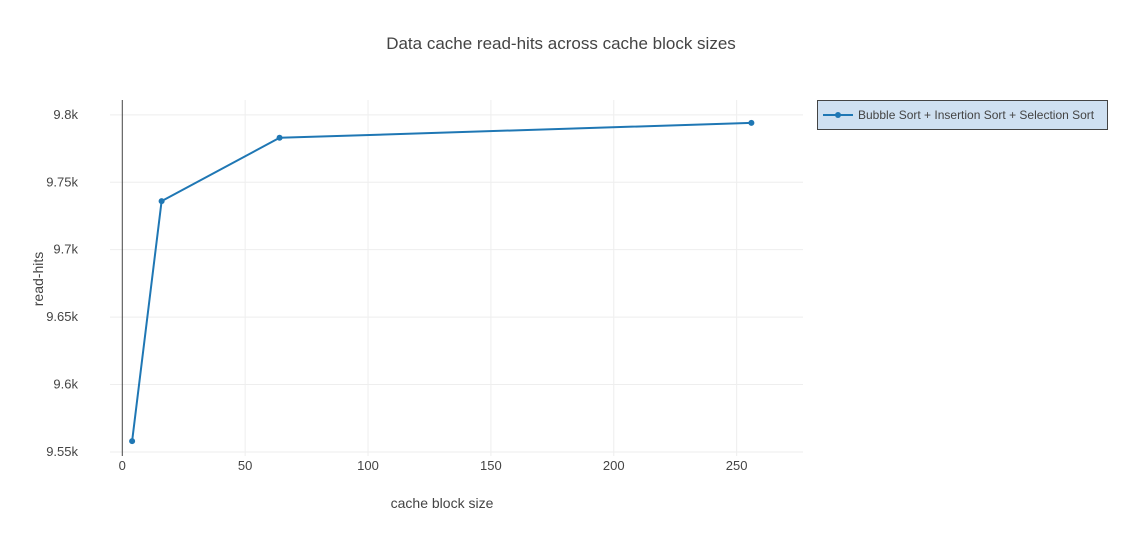 The width and height of the screenshot is (1121, 536). I want to click on legend-box, so click(962, 115).